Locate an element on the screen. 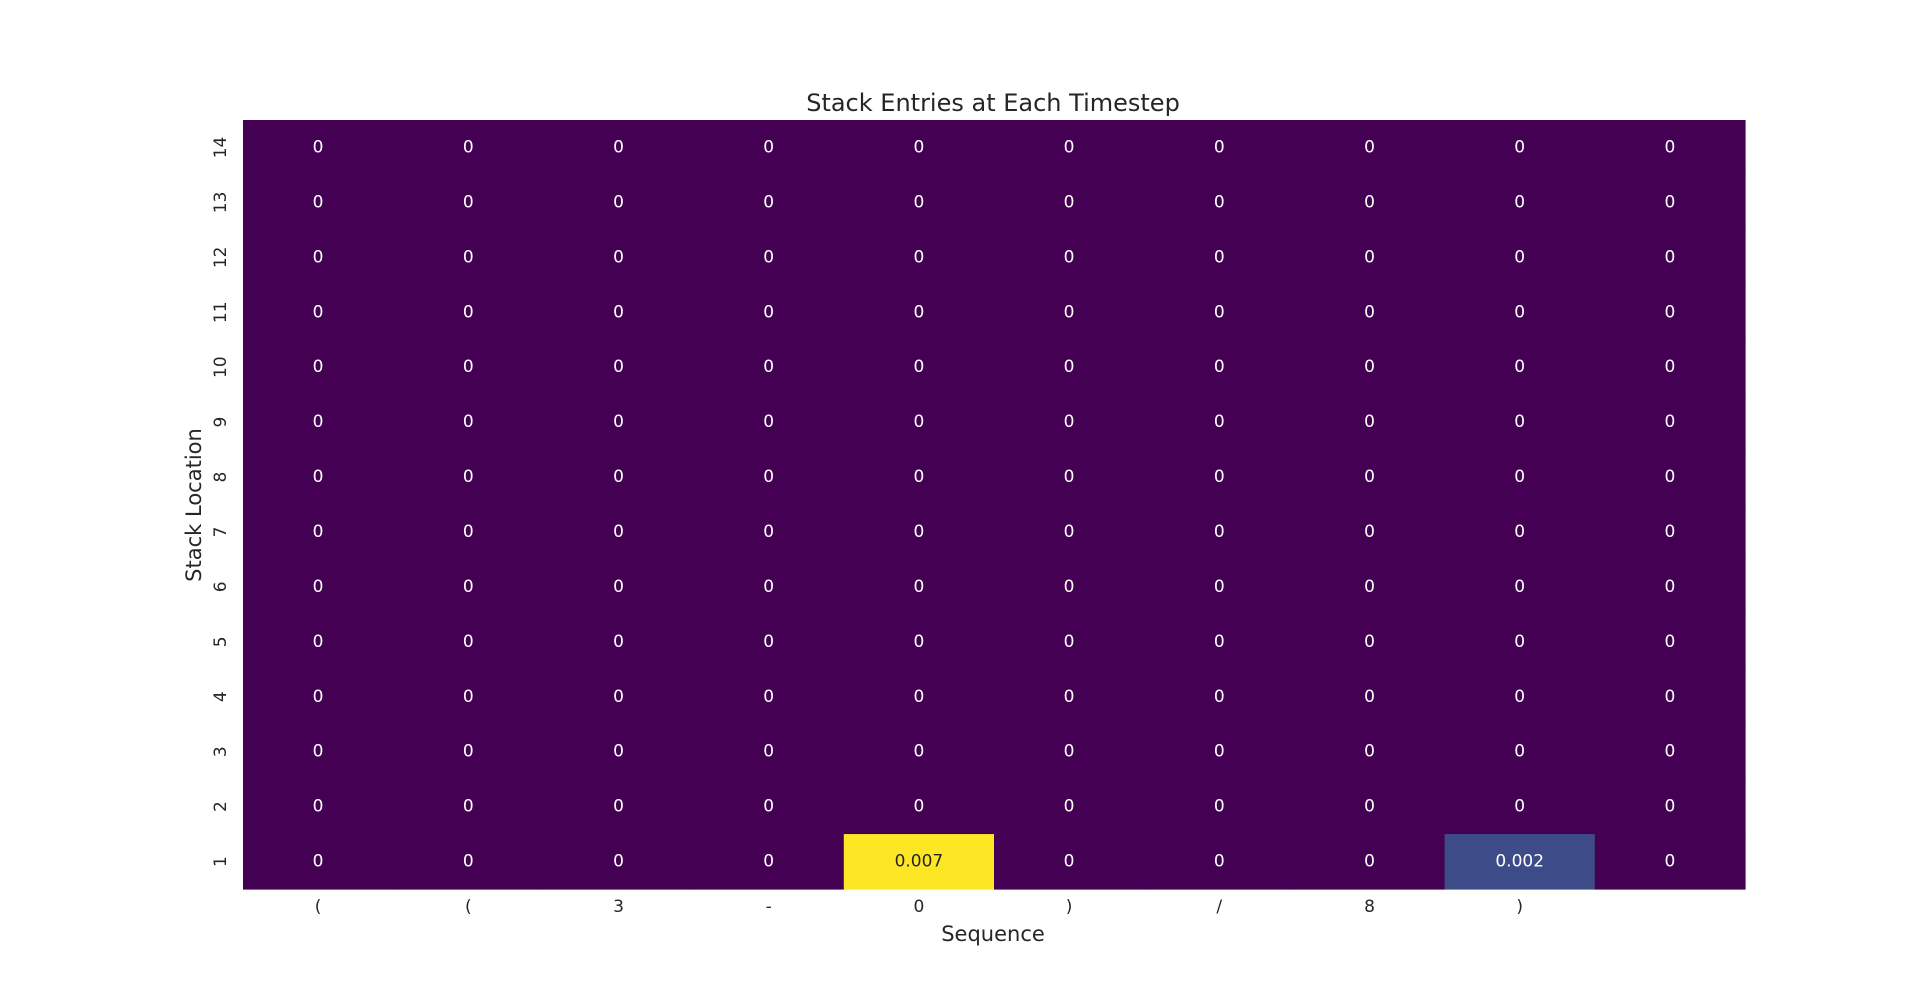 The image size is (1920, 989). y-tick-label: 6 is located at coordinates (221, 586).